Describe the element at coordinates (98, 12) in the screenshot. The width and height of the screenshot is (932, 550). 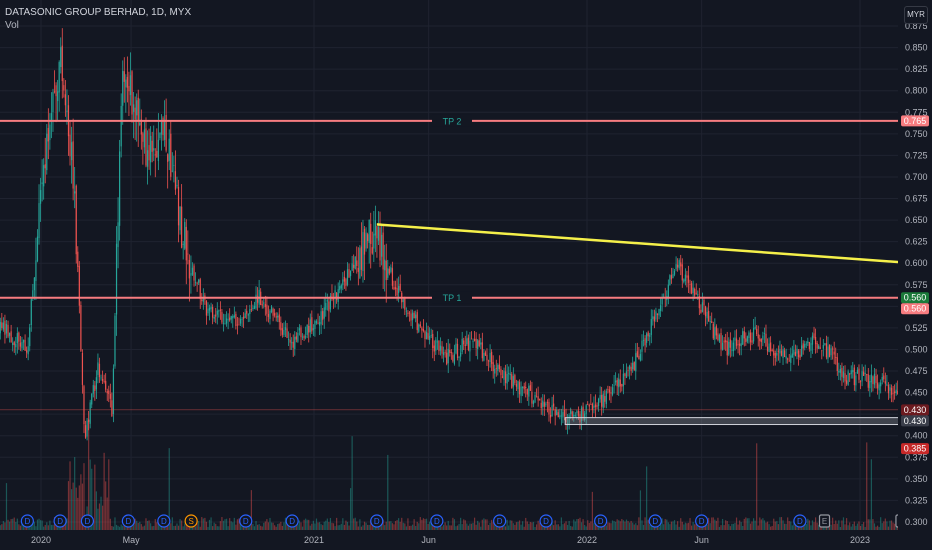
I see `symbol-title: DATASONIC GROUP BERHAD, 1D, MYX` at that location.